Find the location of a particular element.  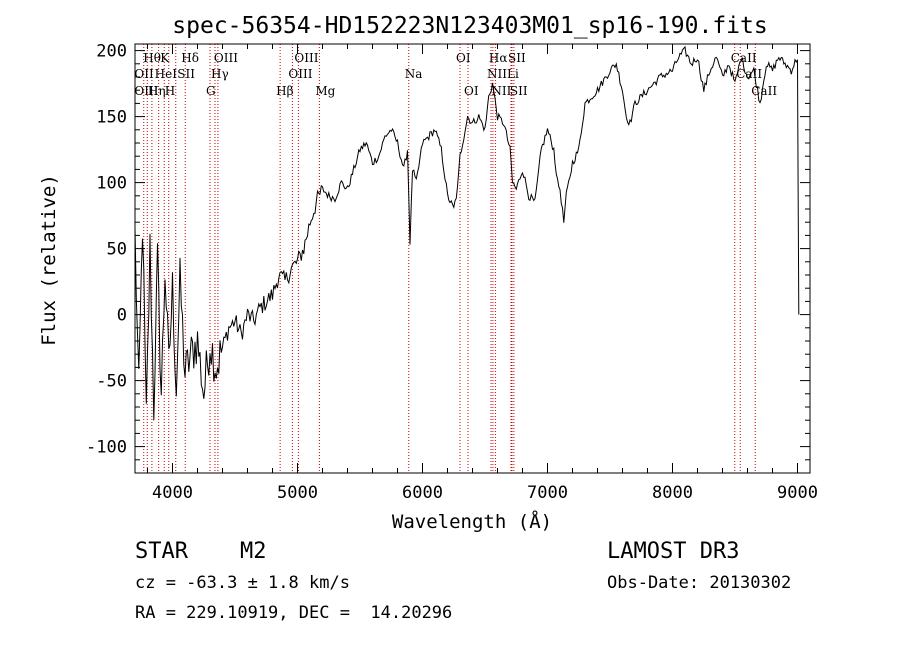

x-tick-label: 9000 is located at coordinates (797, 493).